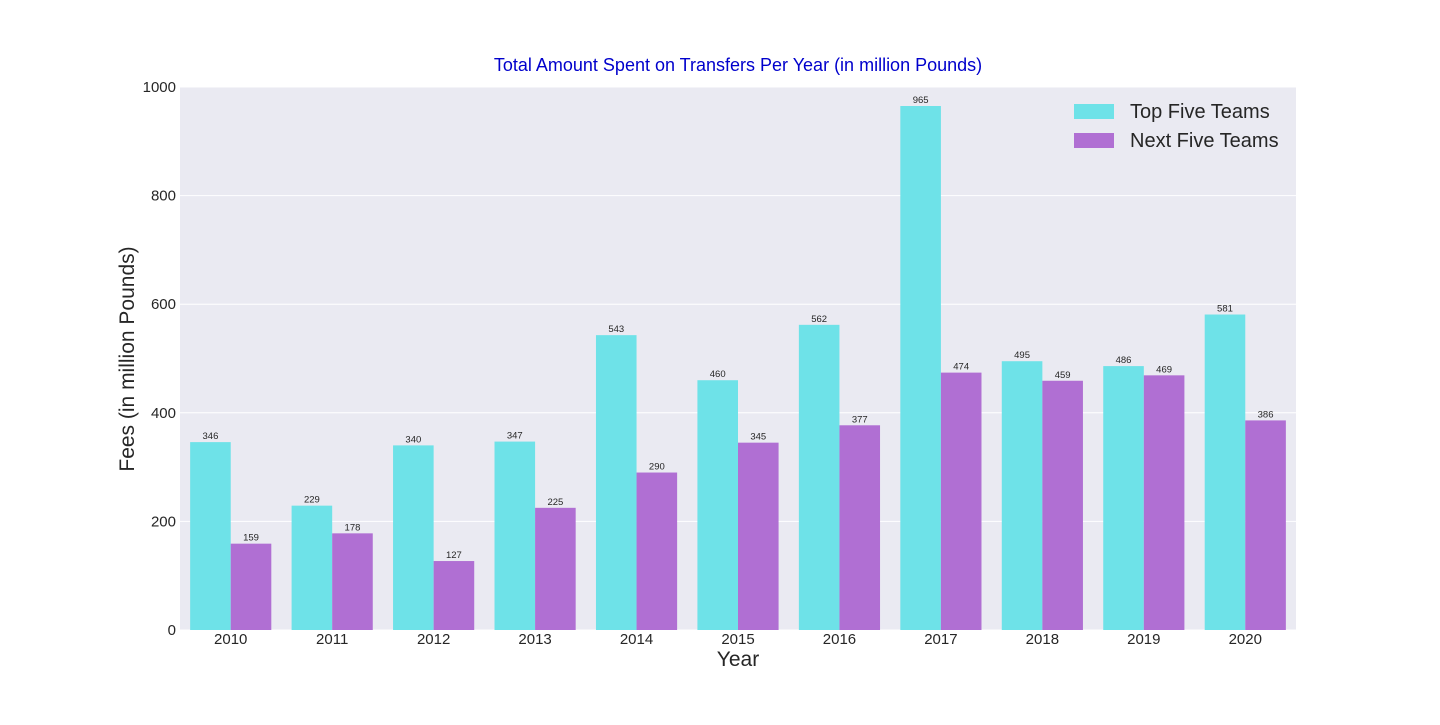 The width and height of the screenshot is (1440, 725). What do you see at coordinates (163, 413) in the screenshot?
I see `y-tick-label: 400` at bounding box center [163, 413].